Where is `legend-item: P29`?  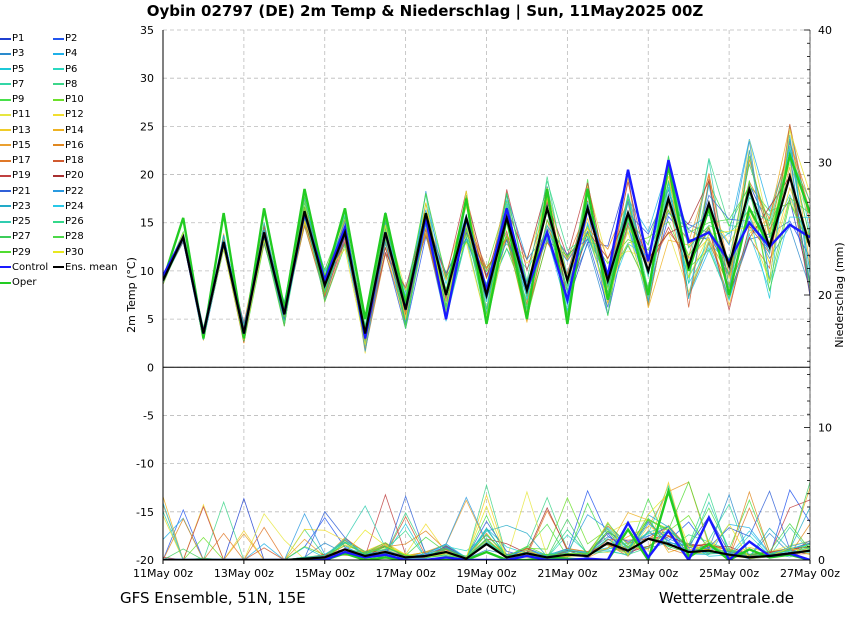
legend-item: P29 is located at coordinates (15, 252).